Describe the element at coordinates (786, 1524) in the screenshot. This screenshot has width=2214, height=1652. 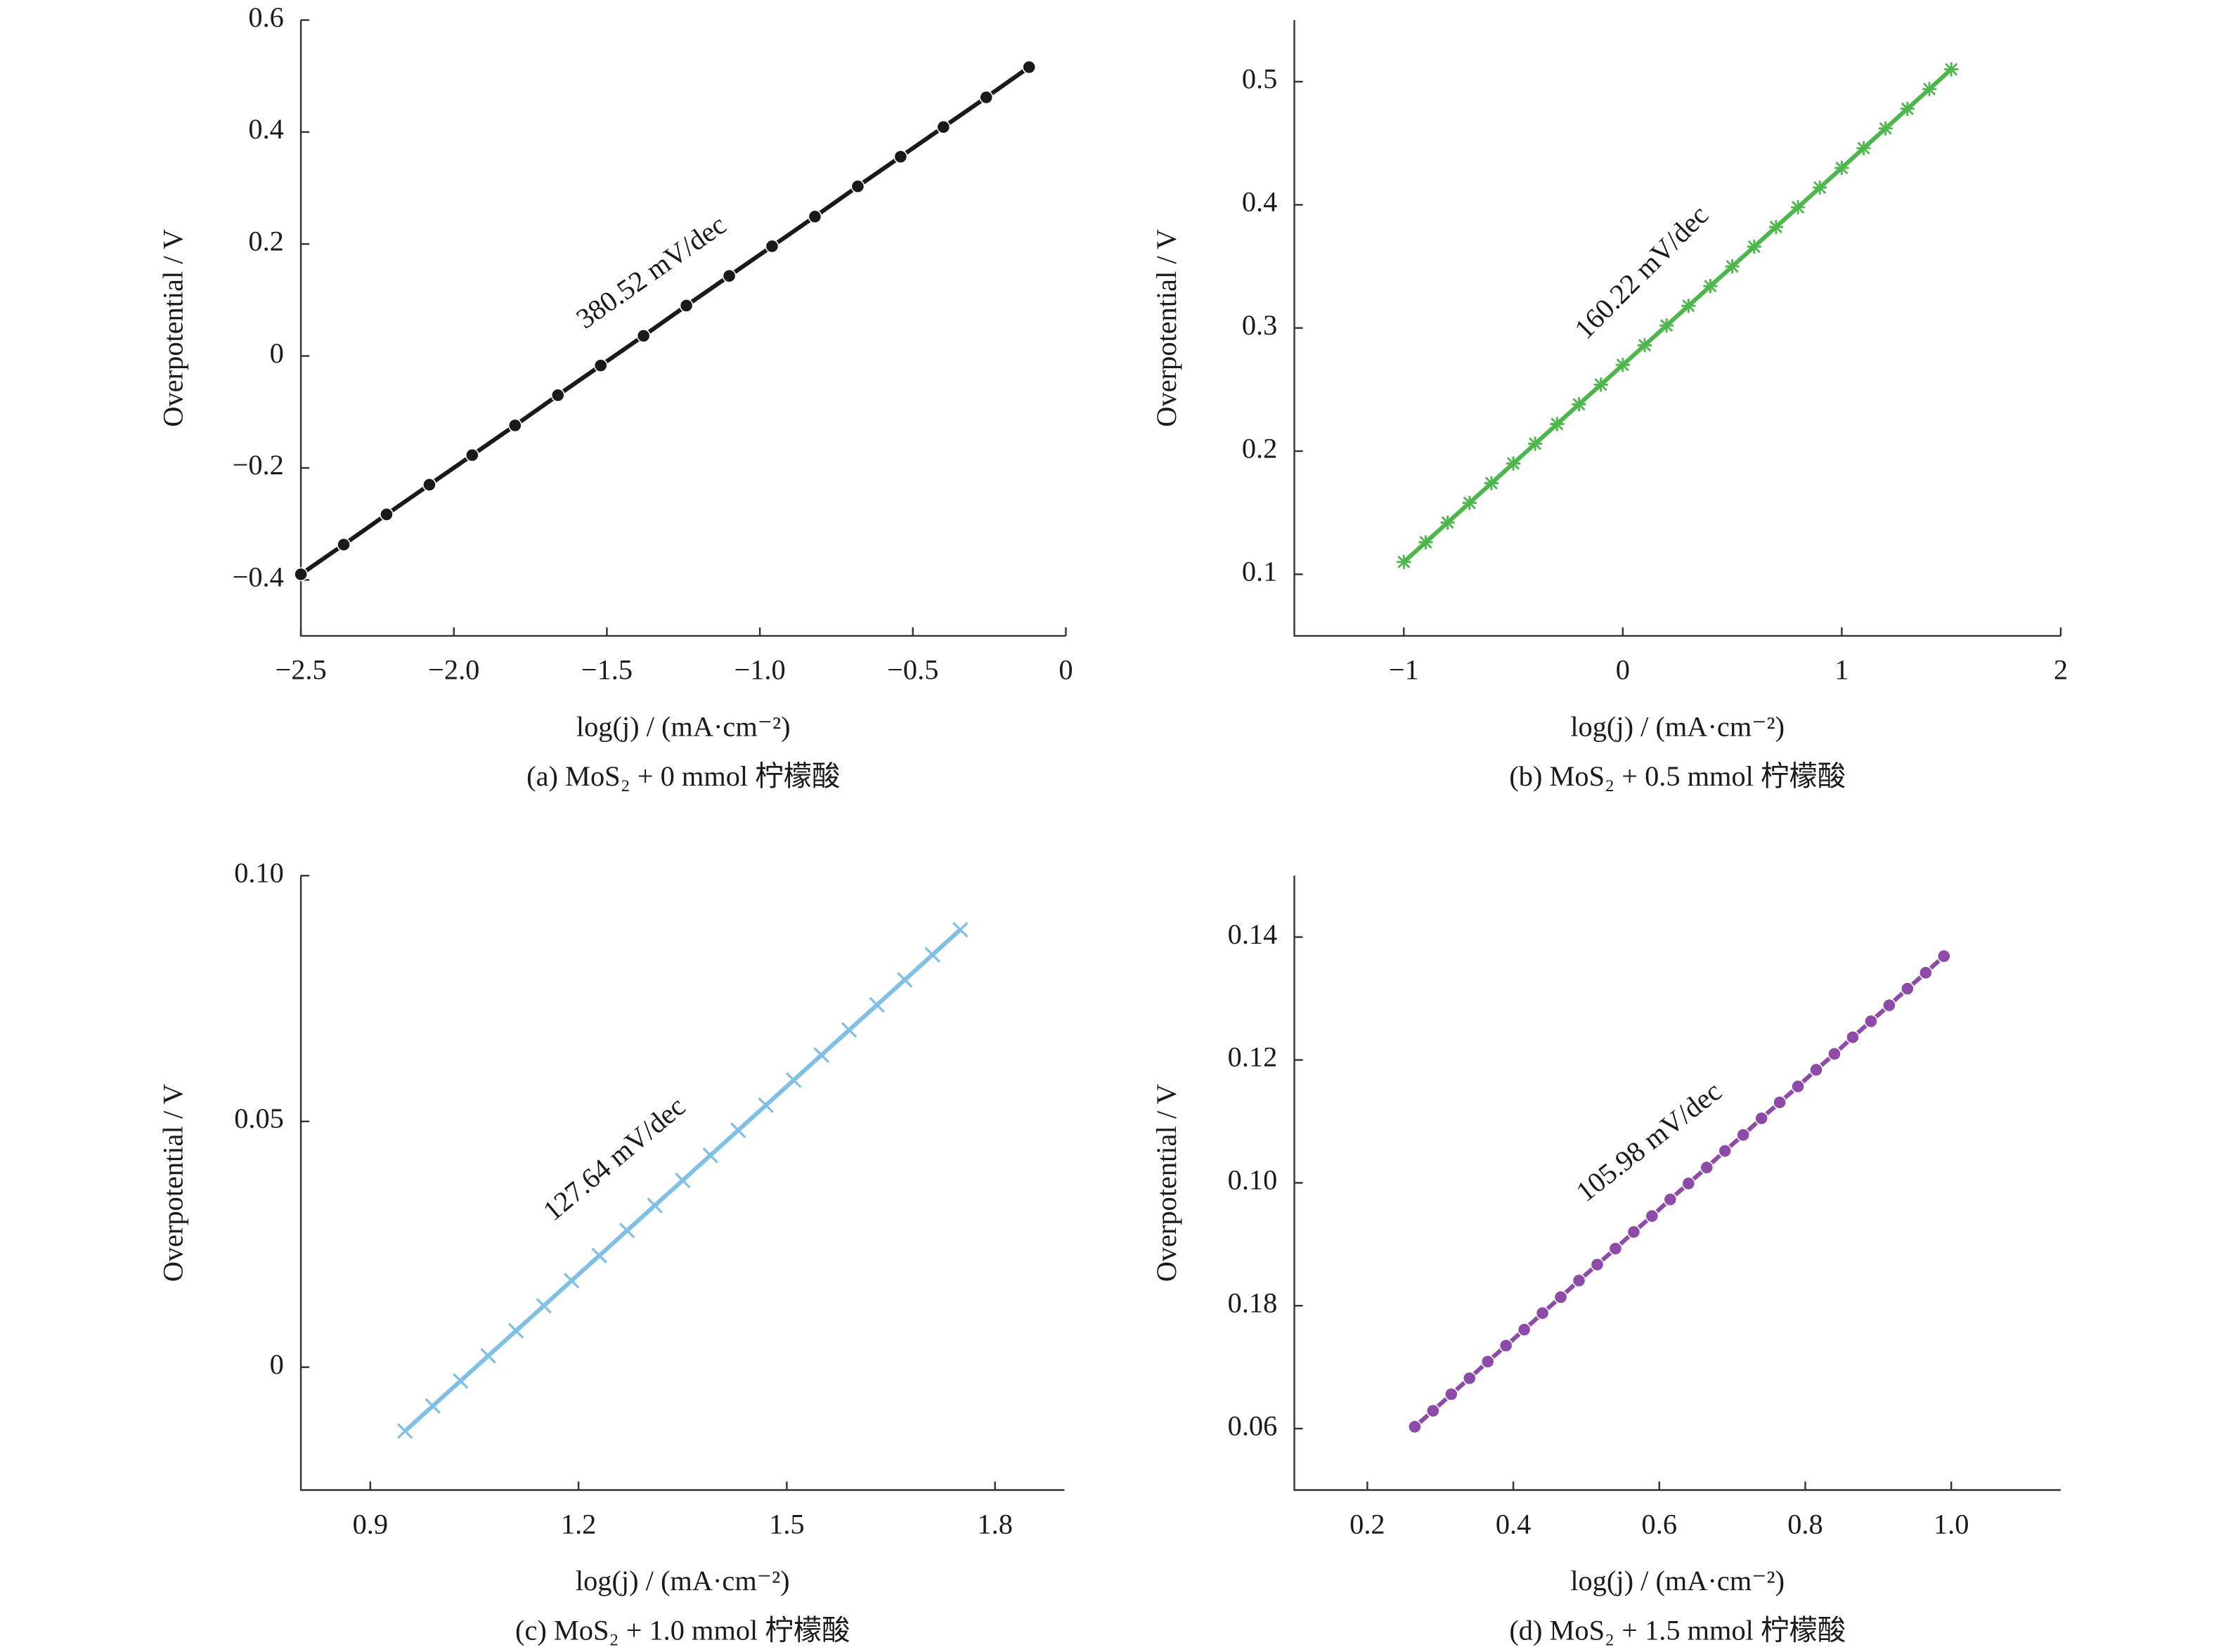
I see `x-tick-label: 1.5` at that location.